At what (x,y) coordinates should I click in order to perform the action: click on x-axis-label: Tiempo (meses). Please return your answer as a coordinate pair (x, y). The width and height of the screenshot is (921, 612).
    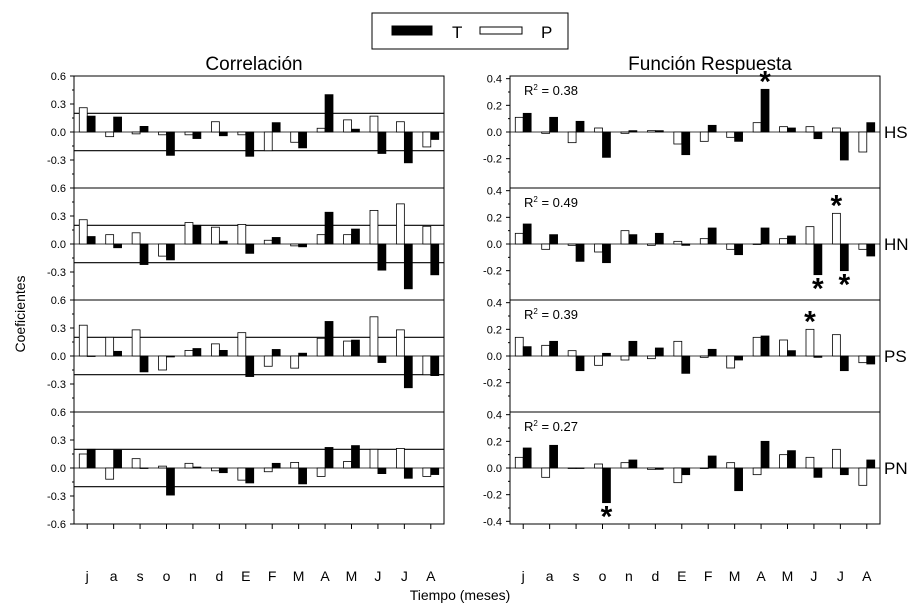
    Looking at the image, I should click on (460, 595).